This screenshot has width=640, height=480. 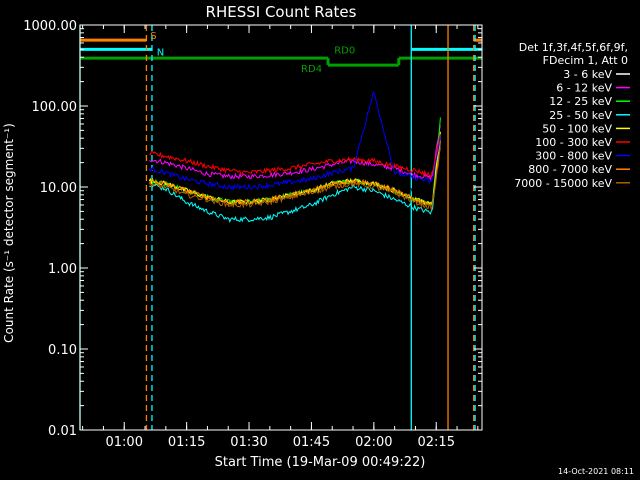 What do you see at coordinates (153, 36) in the screenshot?
I see `annotation-s: S` at bounding box center [153, 36].